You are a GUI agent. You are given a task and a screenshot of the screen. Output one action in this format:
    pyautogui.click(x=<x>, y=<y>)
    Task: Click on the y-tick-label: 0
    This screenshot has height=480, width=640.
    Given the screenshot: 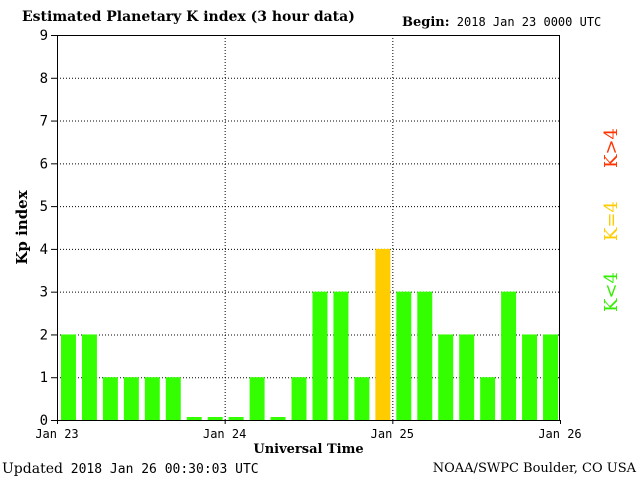 What is the action you would take?
    pyautogui.click(x=44, y=421)
    